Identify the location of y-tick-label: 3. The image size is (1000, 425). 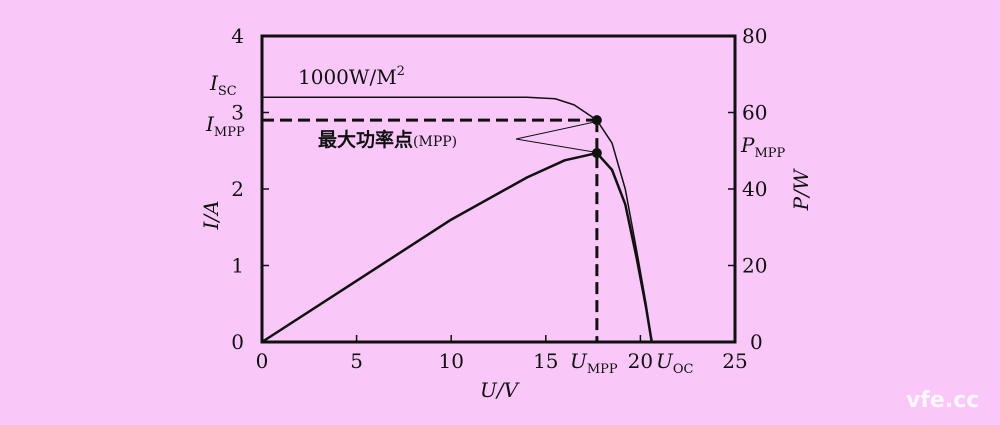
(237, 113).